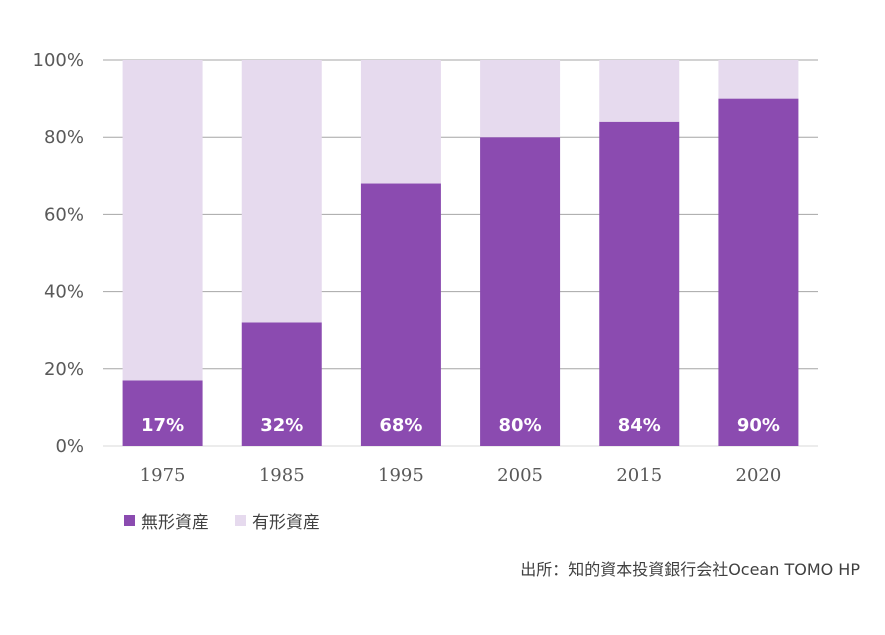 The height and width of the screenshot is (635, 885). I want to click on data-label: 80%, so click(520, 425).